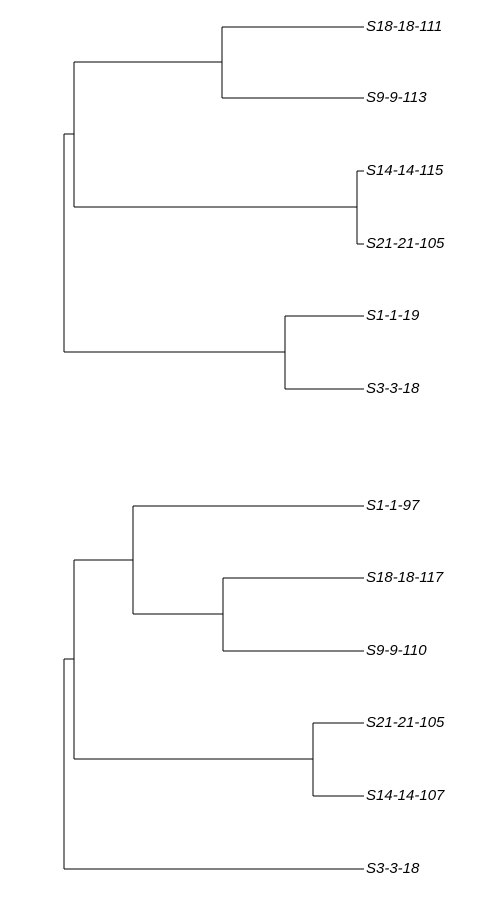 The height and width of the screenshot is (920, 480). Describe the element at coordinates (405, 170) in the screenshot. I see `leaf-label: S14-14-115` at that location.